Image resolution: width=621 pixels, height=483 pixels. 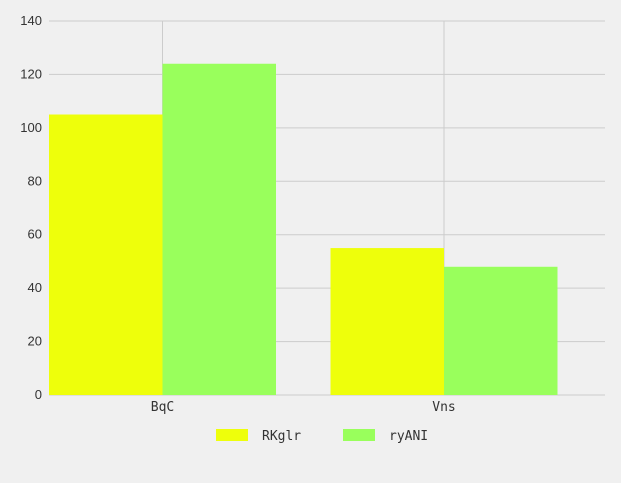 What do you see at coordinates (35, 234) in the screenshot?
I see `y-tick-label: 60` at bounding box center [35, 234].